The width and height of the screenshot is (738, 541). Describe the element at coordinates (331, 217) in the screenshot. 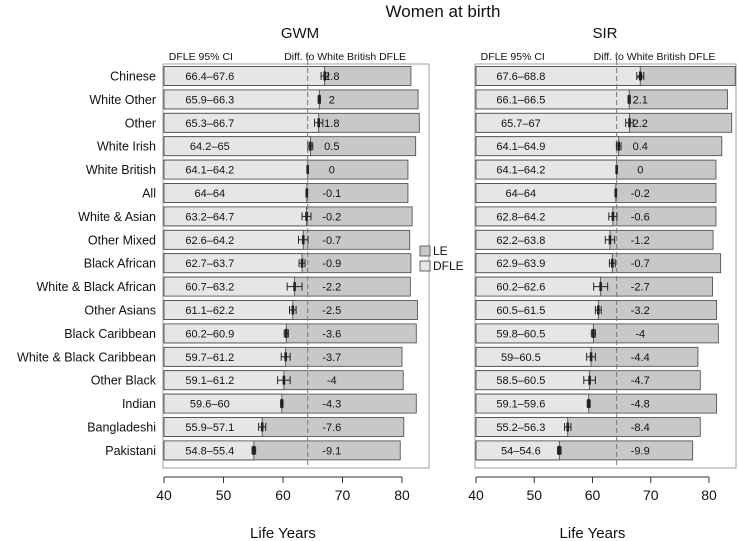

I see `gwm-diff-label-white-and-asian: -0.2` at that location.